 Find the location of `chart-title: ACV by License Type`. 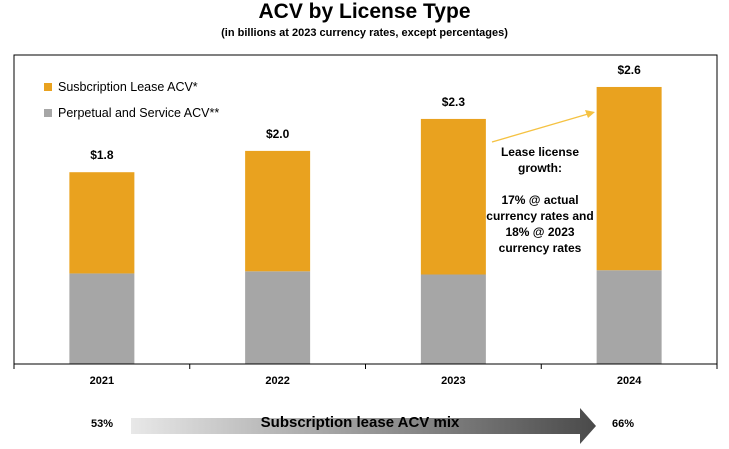

chart-title: ACV by License Type is located at coordinates (364, 11).